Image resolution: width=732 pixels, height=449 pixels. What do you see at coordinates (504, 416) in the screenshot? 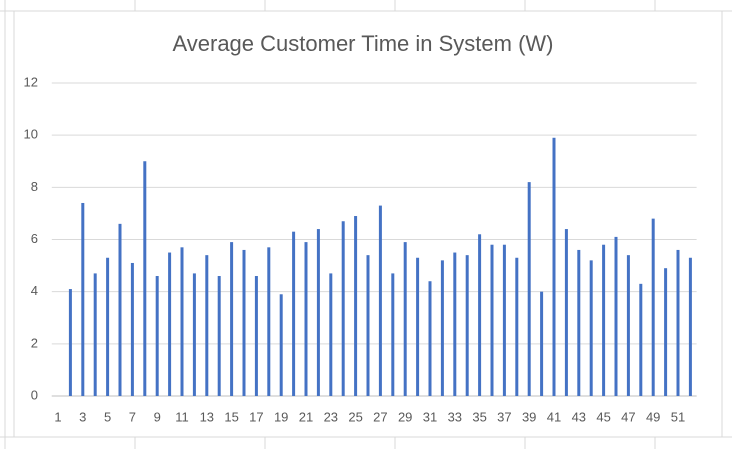
I see `x-tick-label: 37` at bounding box center [504, 416].